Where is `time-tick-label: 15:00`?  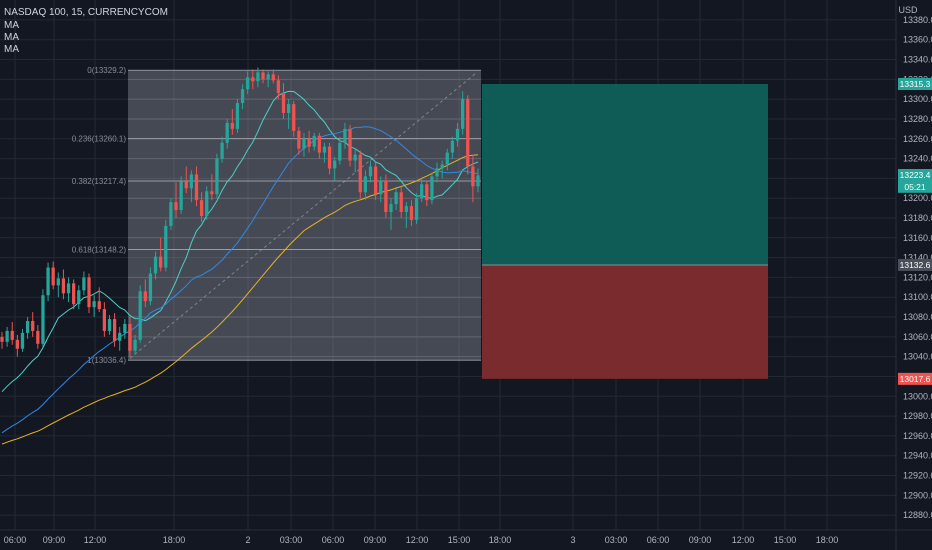 time-tick-label: 15:00 is located at coordinates (785, 540).